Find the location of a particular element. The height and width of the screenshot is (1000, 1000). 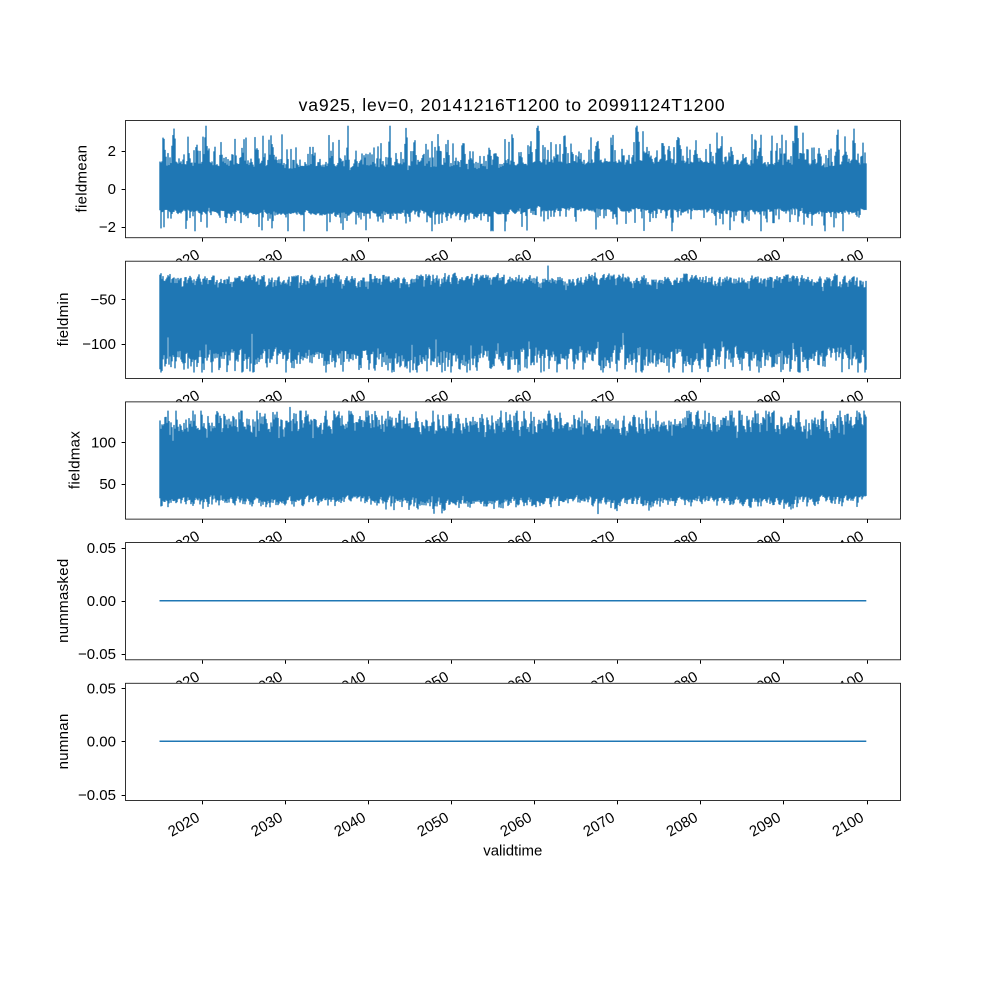

svg-text: −50 is located at coordinates (103, 299).